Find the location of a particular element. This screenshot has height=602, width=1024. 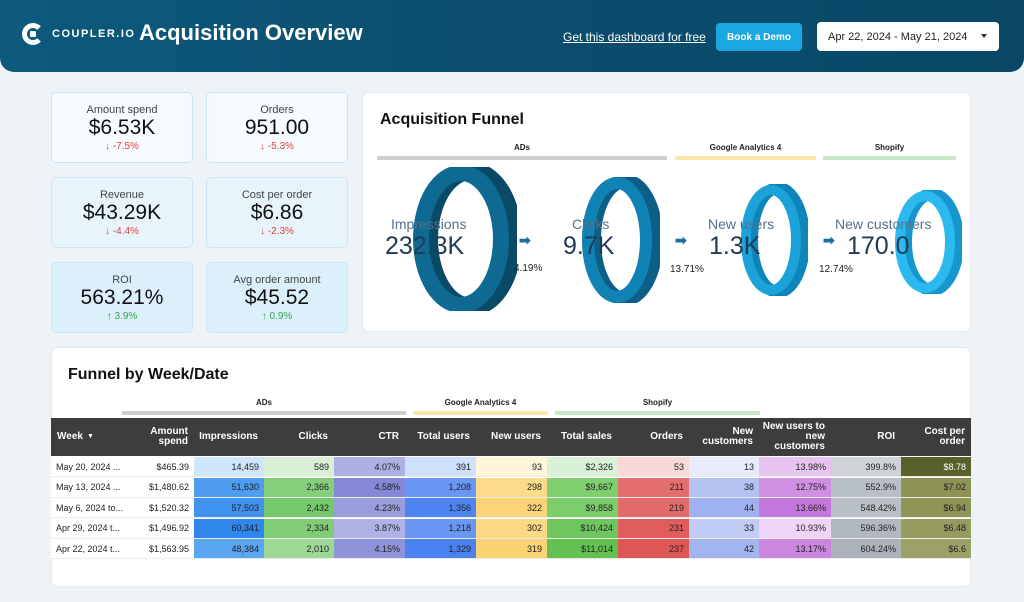

table-cell: 1,218 is located at coordinates (440, 528).